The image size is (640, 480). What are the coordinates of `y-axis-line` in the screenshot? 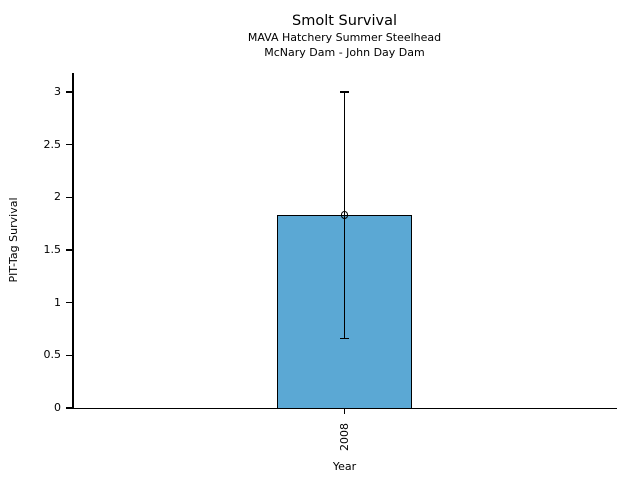 It's located at (73, 241).